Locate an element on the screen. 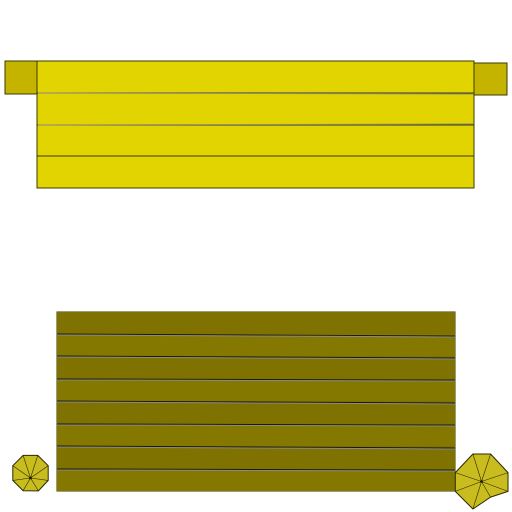 This screenshot has width=512, height=512. olive-seam-4-hl is located at coordinates (256, 403).